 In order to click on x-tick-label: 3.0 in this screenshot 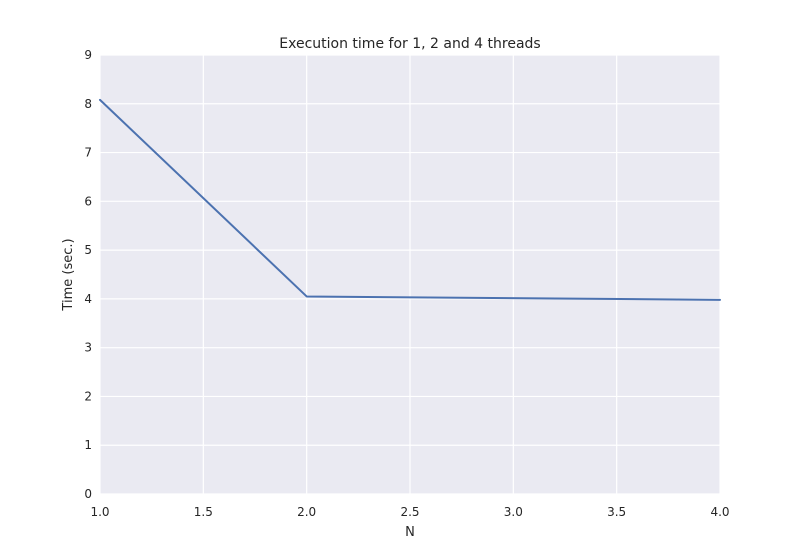, I will do `click(513, 512)`.